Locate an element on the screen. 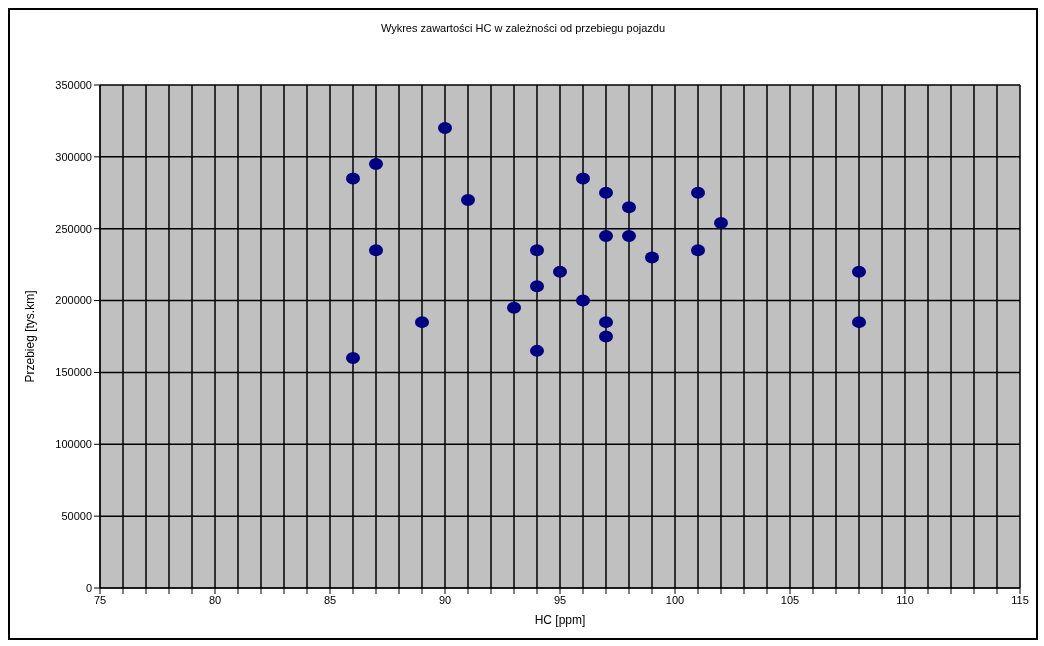 The width and height of the screenshot is (1044, 646). y-tick-label: 100000 is located at coordinates (73, 444).